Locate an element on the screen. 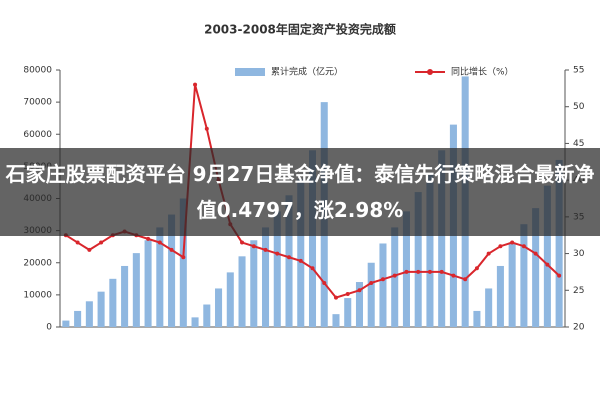 Image resolution: width=600 pixels, height=400 pixels. y-tick-label: 0 is located at coordinates (49, 328).